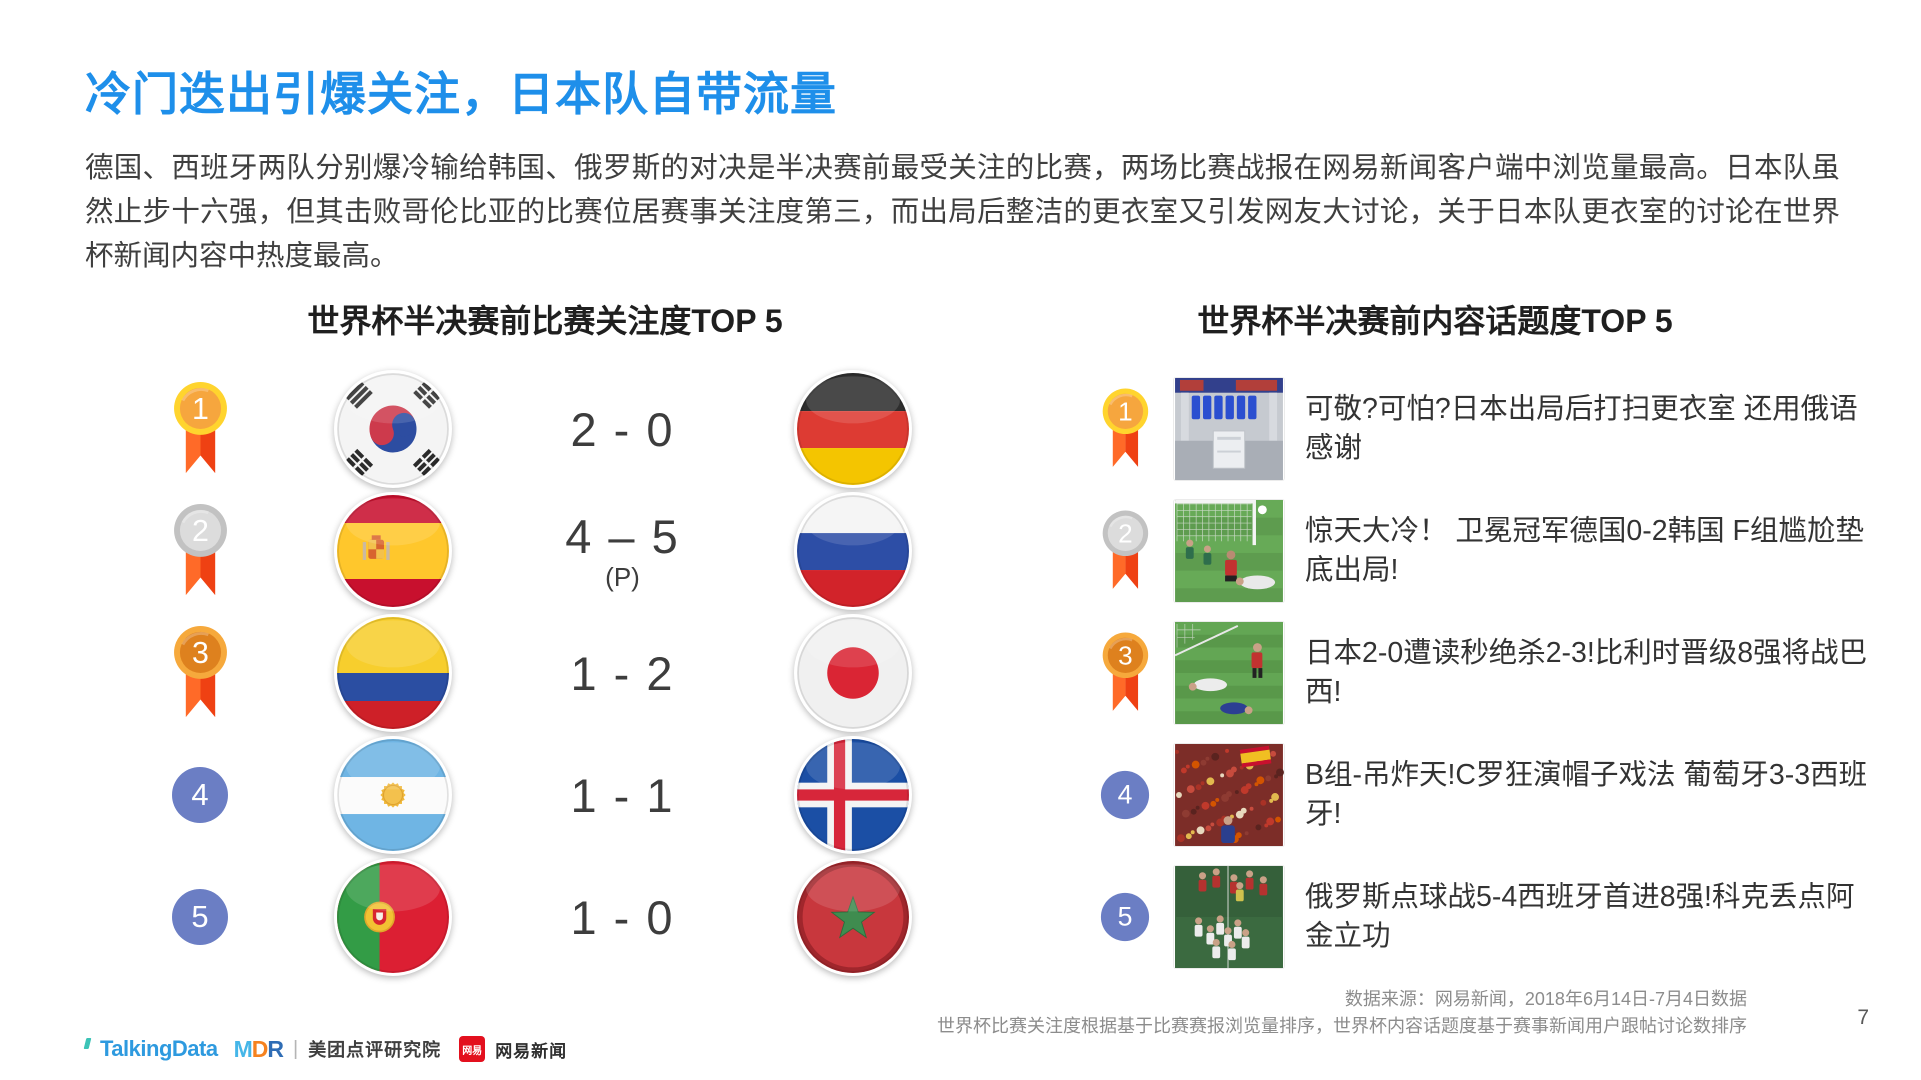 The height and width of the screenshot is (1080, 1921). Describe the element at coordinates (87, 1043) in the screenshot. I see `talkingdata-tick-icon` at that location.